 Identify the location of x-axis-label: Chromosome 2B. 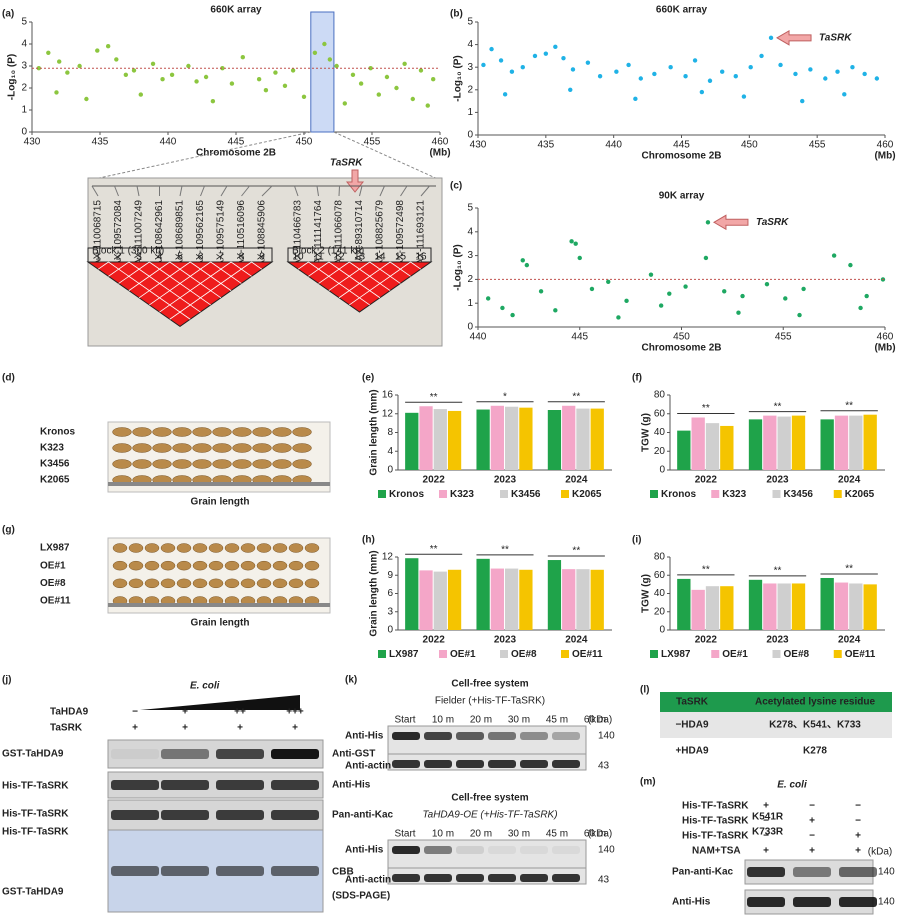
(681, 348).